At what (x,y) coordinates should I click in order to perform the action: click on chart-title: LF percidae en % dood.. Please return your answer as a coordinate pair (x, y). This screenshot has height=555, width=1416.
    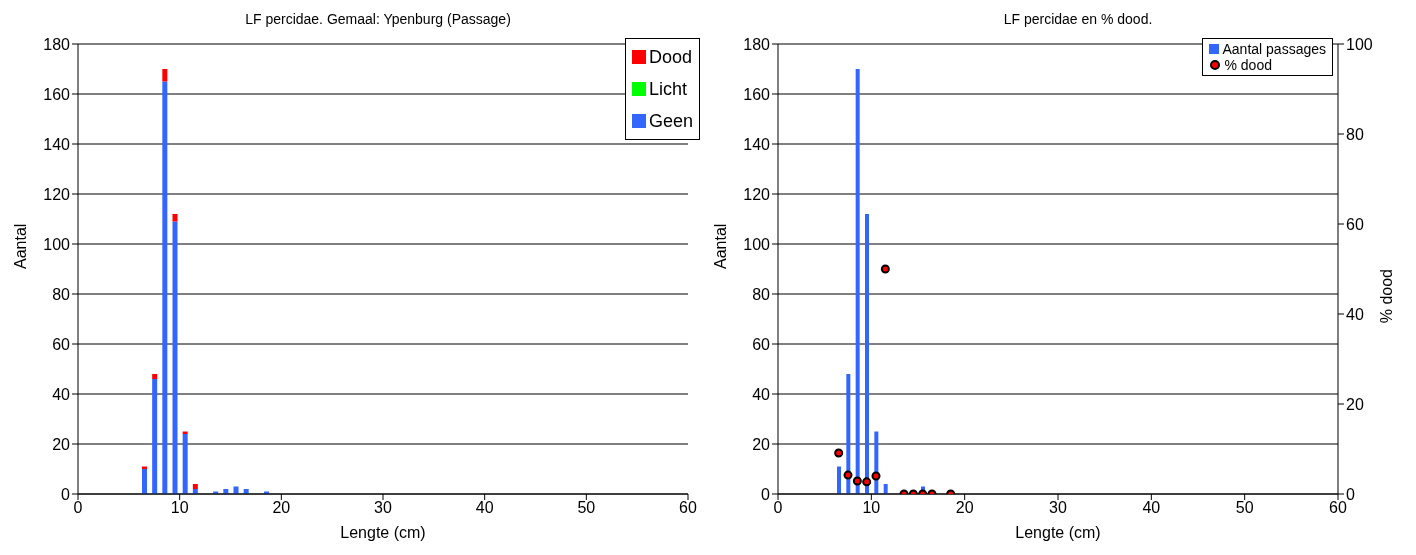
    Looking at the image, I should click on (1078, 19).